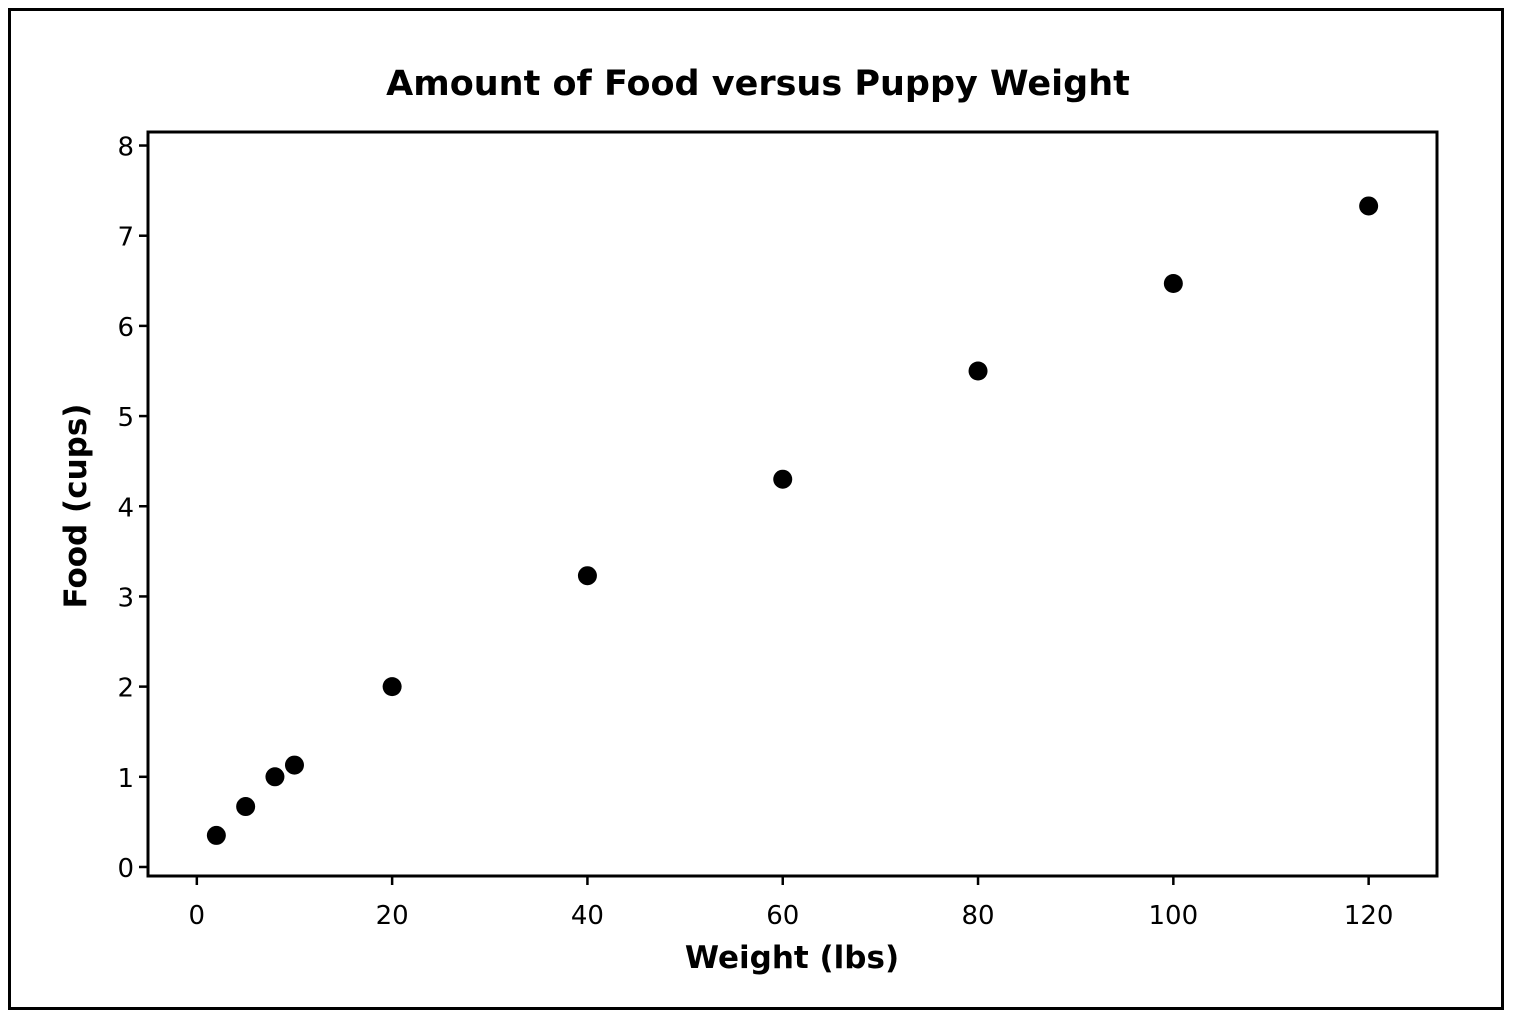 The image size is (1520, 1022). Describe the element at coordinates (125, 869) in the screenshot. I see `y-tick-label: 0` at that location.